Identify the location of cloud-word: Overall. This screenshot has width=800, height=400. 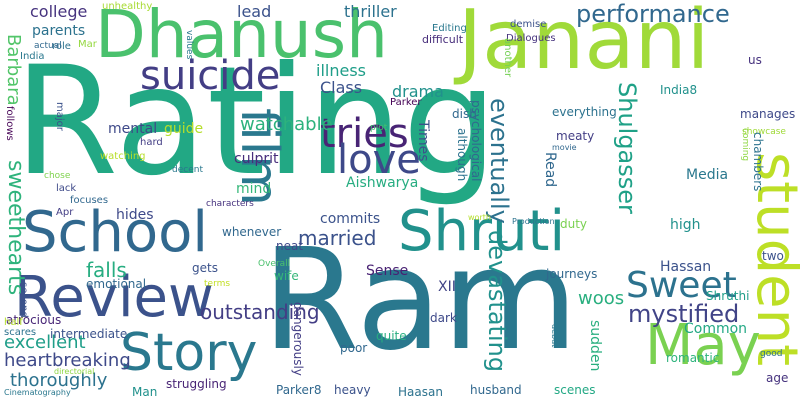
(274, 264).